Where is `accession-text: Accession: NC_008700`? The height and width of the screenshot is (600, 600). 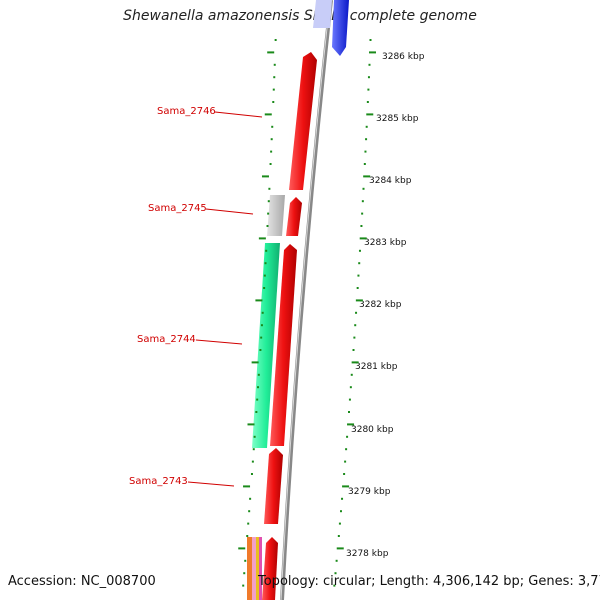
accession-text: Accession: NC_008700 is located at coordinates (82, 581).